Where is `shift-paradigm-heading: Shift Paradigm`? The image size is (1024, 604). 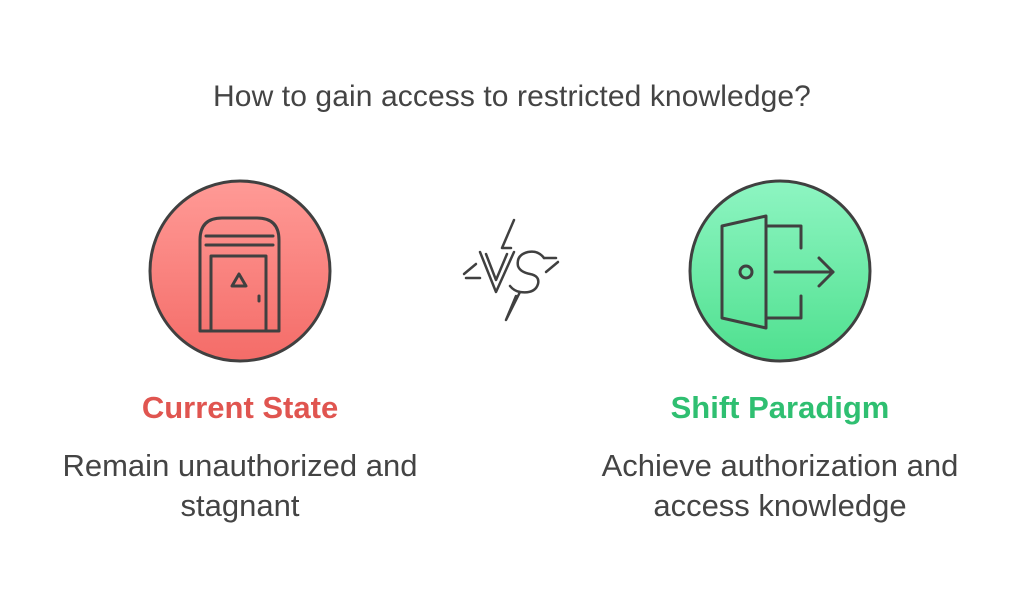
shift-paradigm-heading: Shift Paradigm is located at coordinates (780, 407).